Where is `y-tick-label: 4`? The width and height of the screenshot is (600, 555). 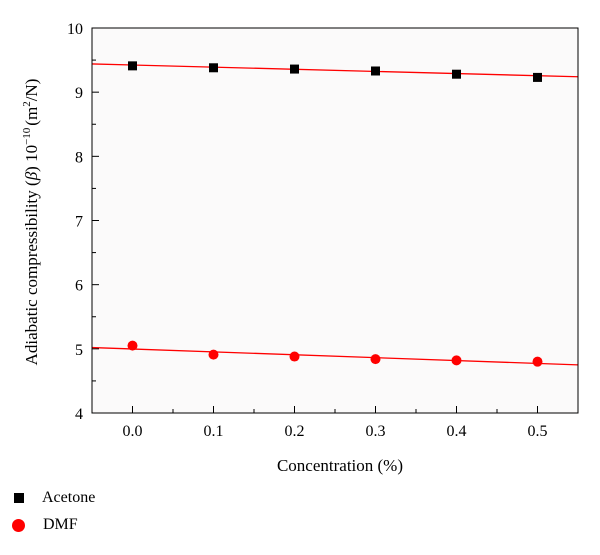 y-tick-label: 4 is located at coordinates (79, 414).